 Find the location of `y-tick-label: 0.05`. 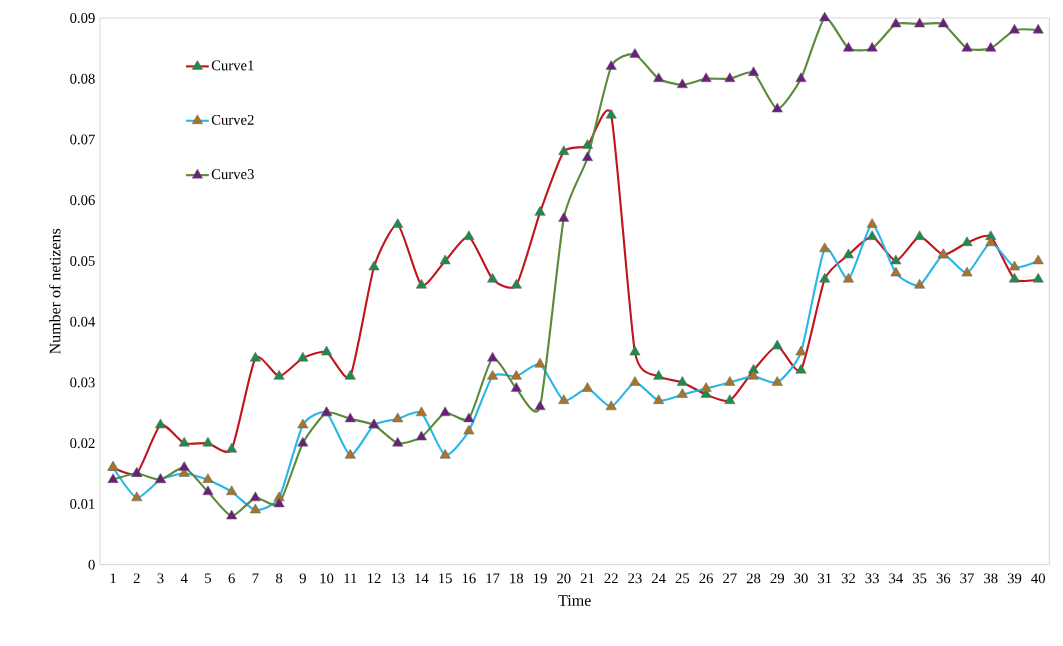

y-tick-label: 0.05 is located at coordinates (82, 260).